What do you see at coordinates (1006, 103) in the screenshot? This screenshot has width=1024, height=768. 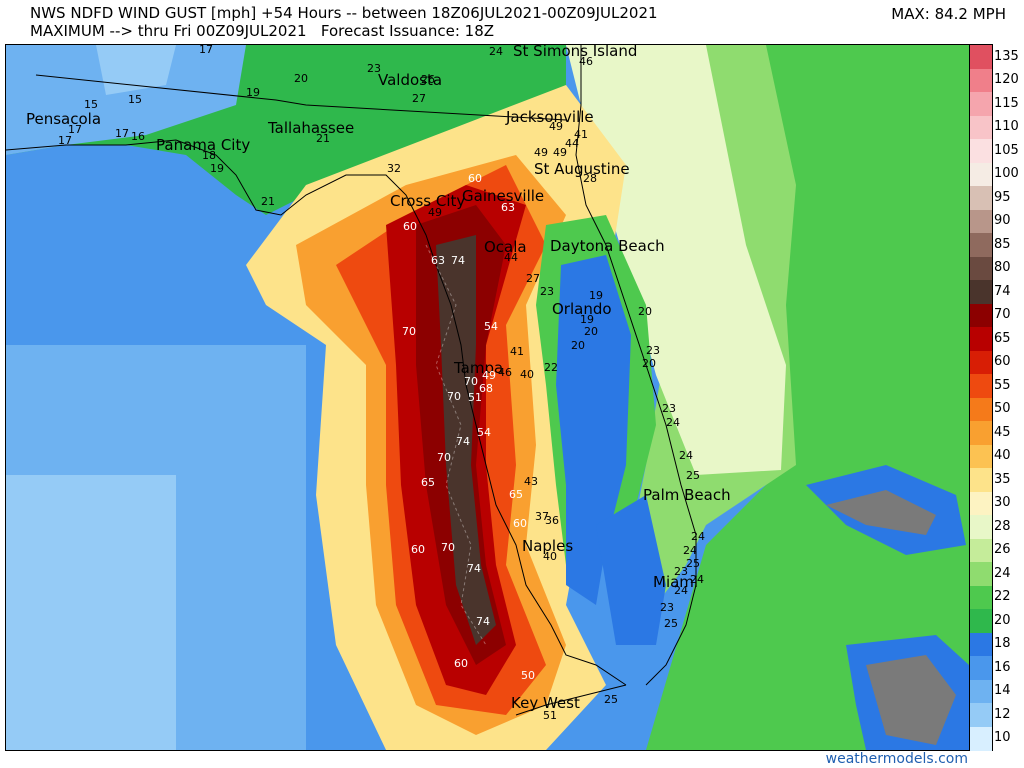 I see `legend-label: 115` at bounding box center [1006, 103].